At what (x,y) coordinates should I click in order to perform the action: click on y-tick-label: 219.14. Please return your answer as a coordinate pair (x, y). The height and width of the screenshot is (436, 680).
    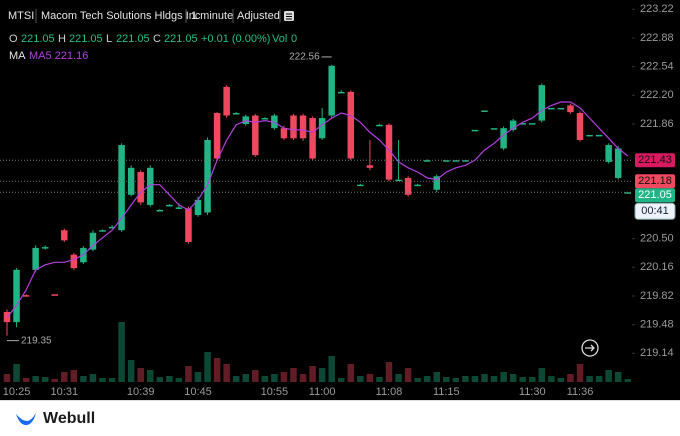
    Looking at the image, I should click on (657, 353).